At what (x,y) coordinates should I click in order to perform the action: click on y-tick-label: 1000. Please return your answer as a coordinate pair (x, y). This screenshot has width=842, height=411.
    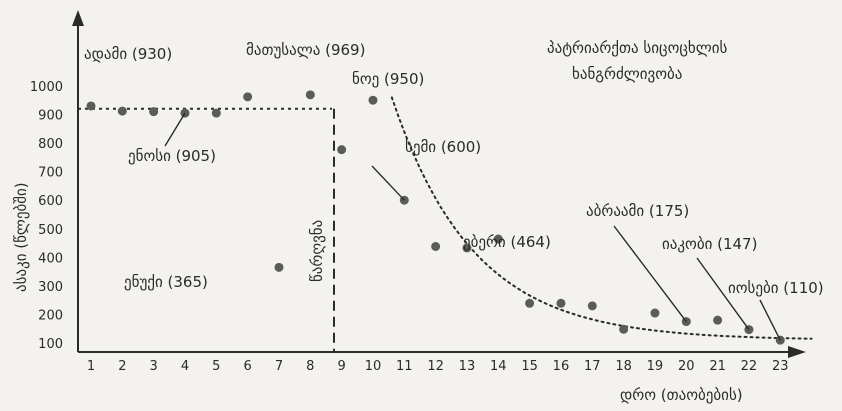
    Looking at the image, I should click on (46, 87).